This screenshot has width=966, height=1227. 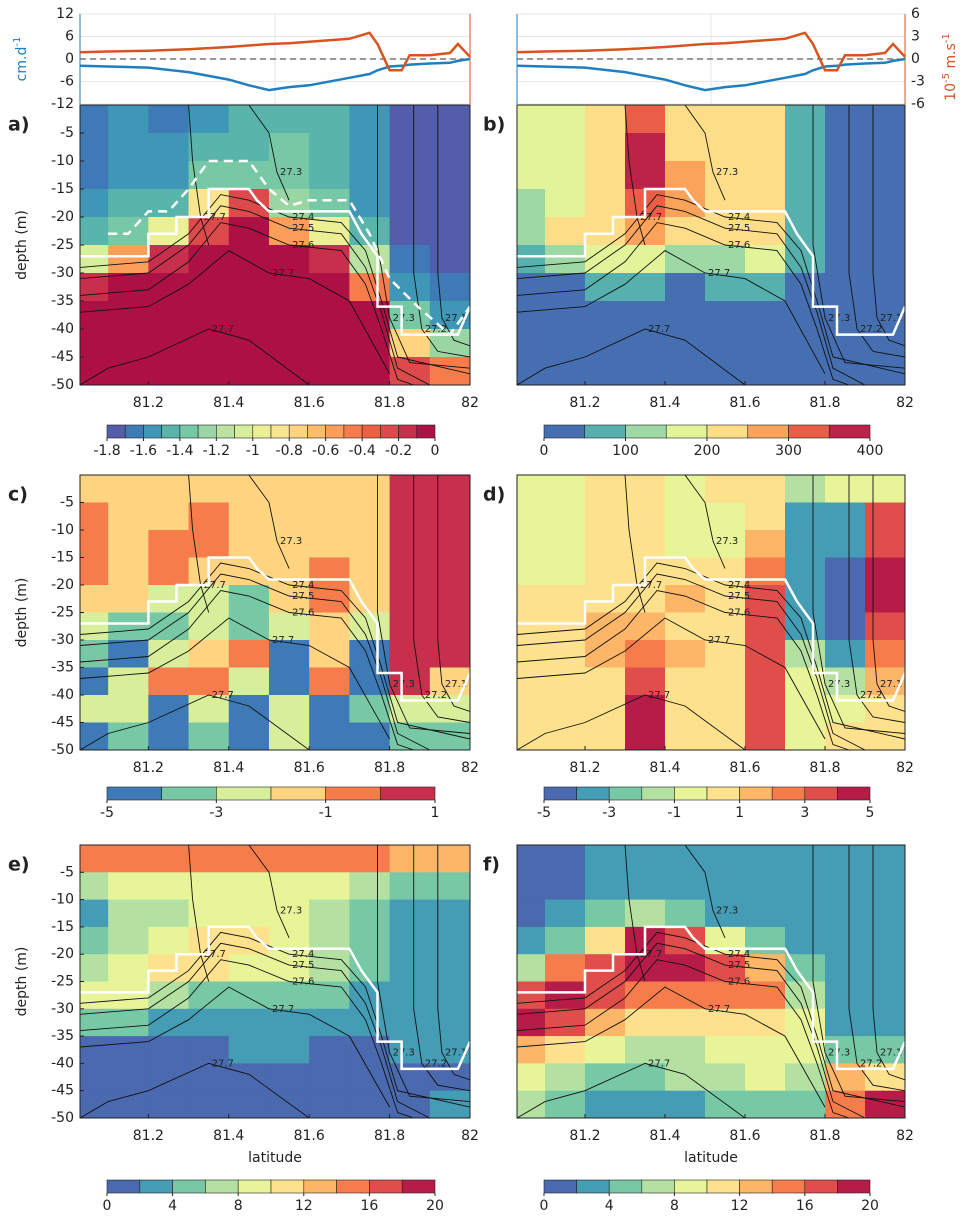 I want to click on isopycnal-label: 27.5, so click(x=739, y=596).